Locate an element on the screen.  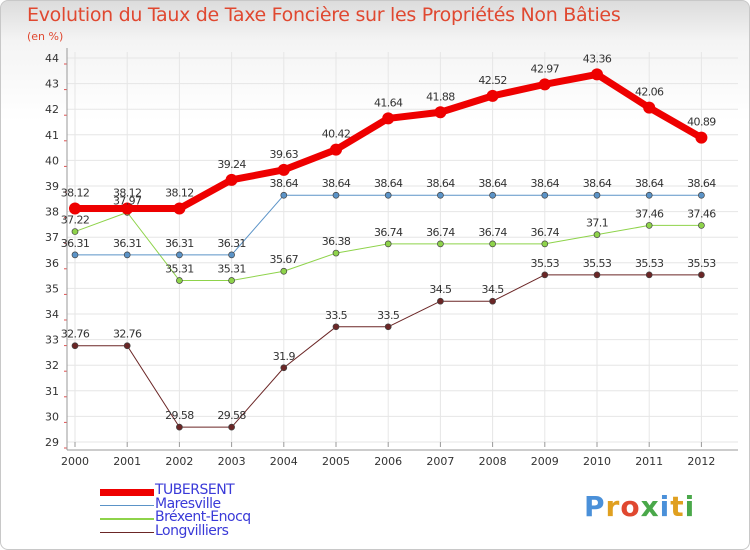
logo-letter: x is located at coordinates (650, 506).